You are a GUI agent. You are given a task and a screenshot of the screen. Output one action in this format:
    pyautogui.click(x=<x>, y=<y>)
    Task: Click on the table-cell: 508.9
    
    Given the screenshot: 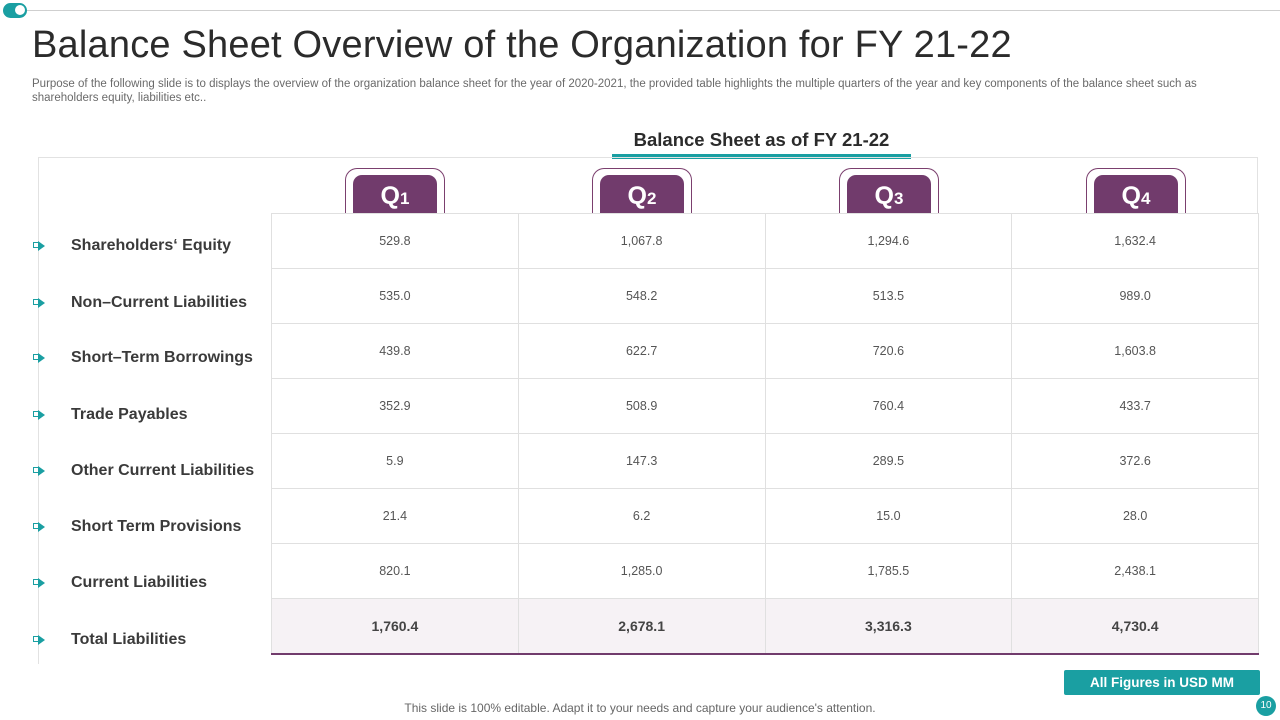 What is the action you would take?
    pyautogui.click(x=641, y=406)
    